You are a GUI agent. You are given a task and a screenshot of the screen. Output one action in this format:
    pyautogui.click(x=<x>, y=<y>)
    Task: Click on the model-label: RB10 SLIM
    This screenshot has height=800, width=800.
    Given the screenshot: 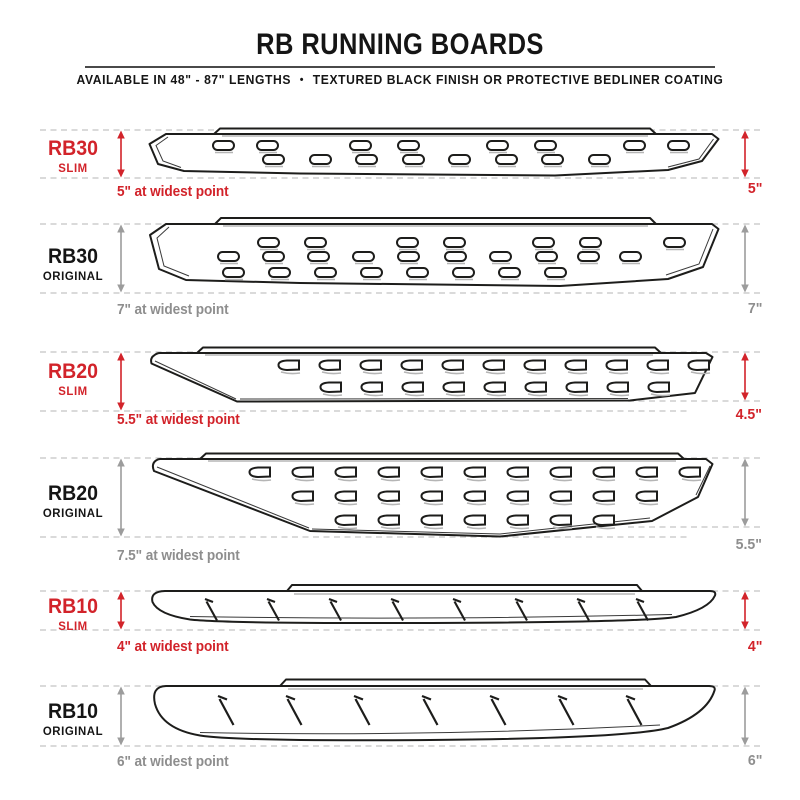 What is the action you would take?
    pyautogui.click(x=73, y=614)
    